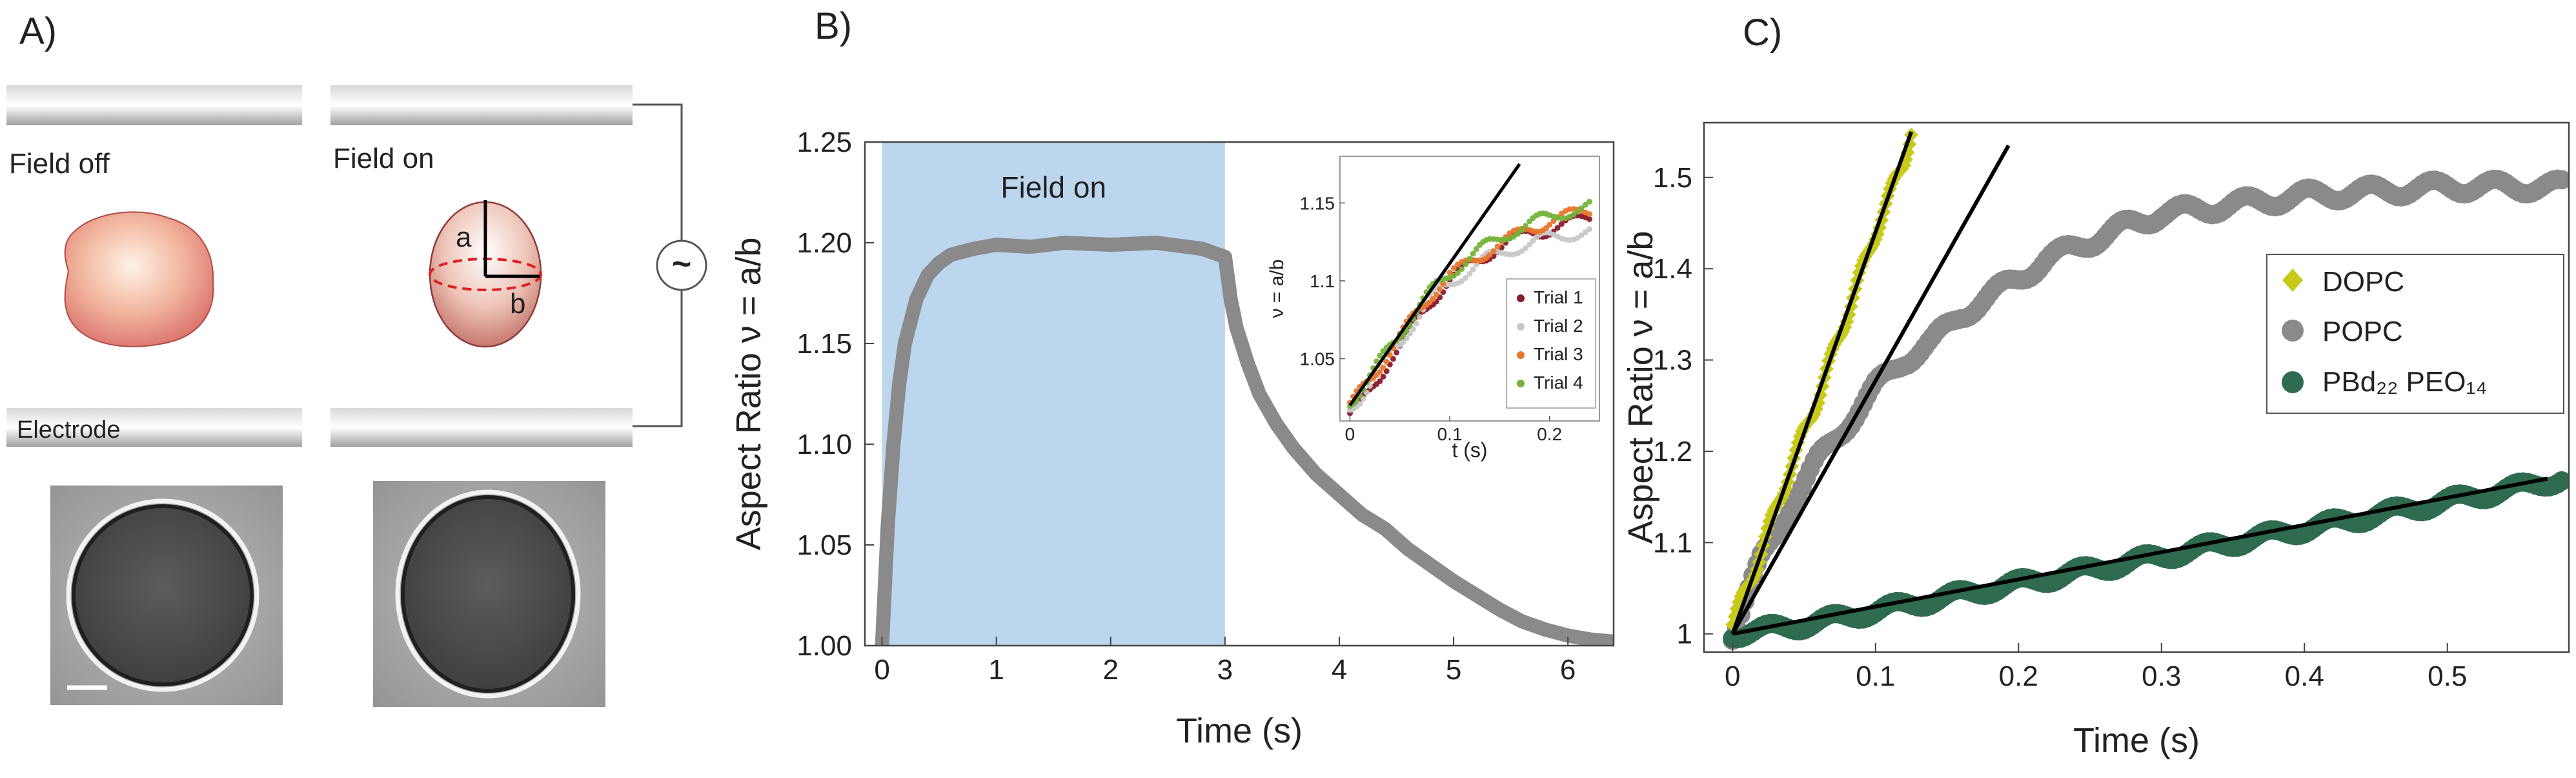 This screenshot has height=778, width=2576. I want to click on vesicle-image-on-halo, so click(488, 594).